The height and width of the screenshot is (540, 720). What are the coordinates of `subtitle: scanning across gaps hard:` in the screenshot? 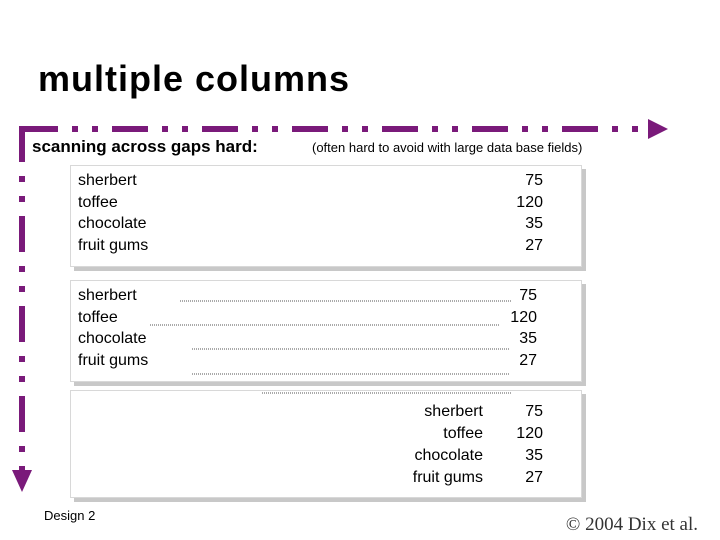 It's located at (145, 146).